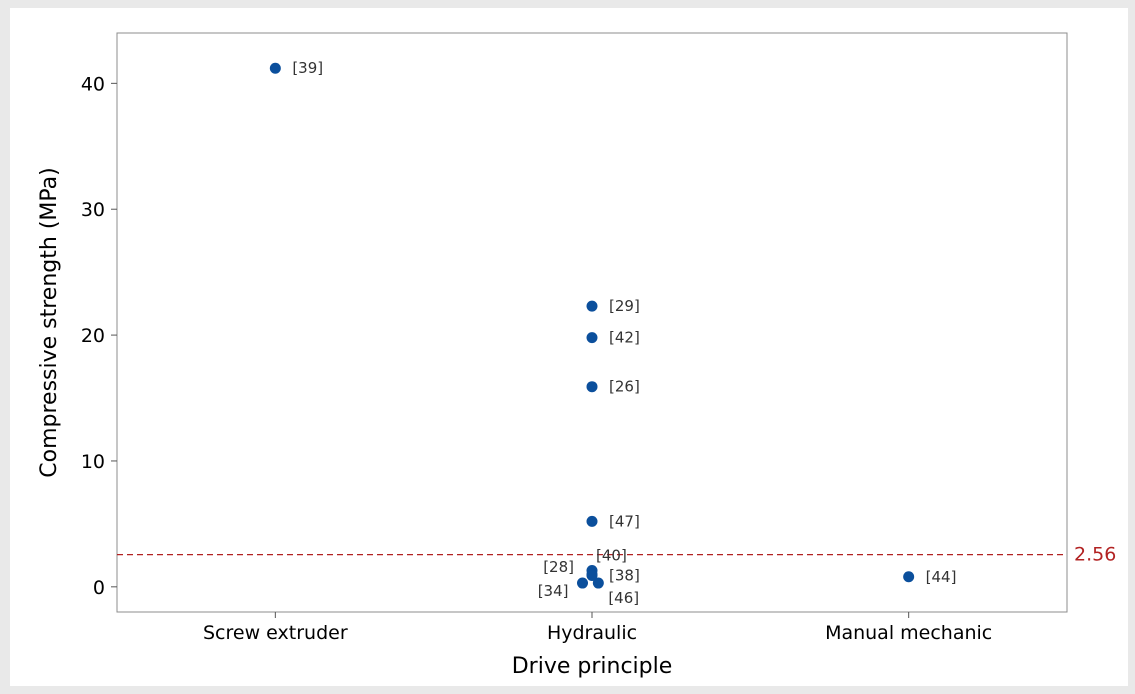  Describe the element at coordinates (611, 555) in the screenshot. I see `data-label: [40]` at that location.